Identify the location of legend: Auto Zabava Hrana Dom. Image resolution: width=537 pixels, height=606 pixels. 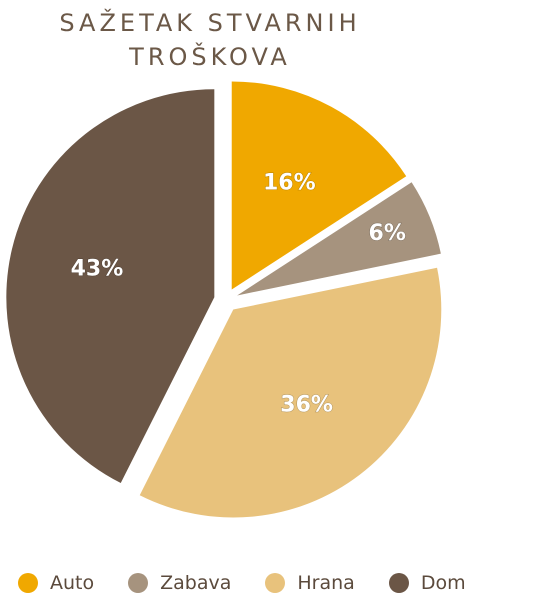
(273, 583).